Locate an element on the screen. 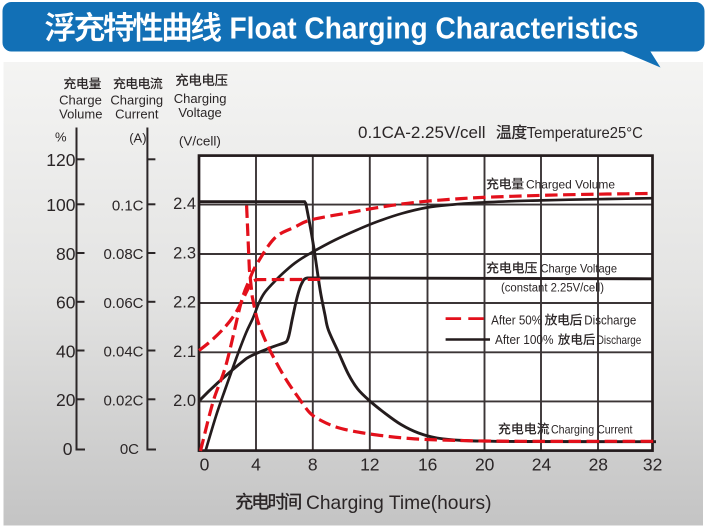  svg-text: 16 is located at coordinates (427, 465).